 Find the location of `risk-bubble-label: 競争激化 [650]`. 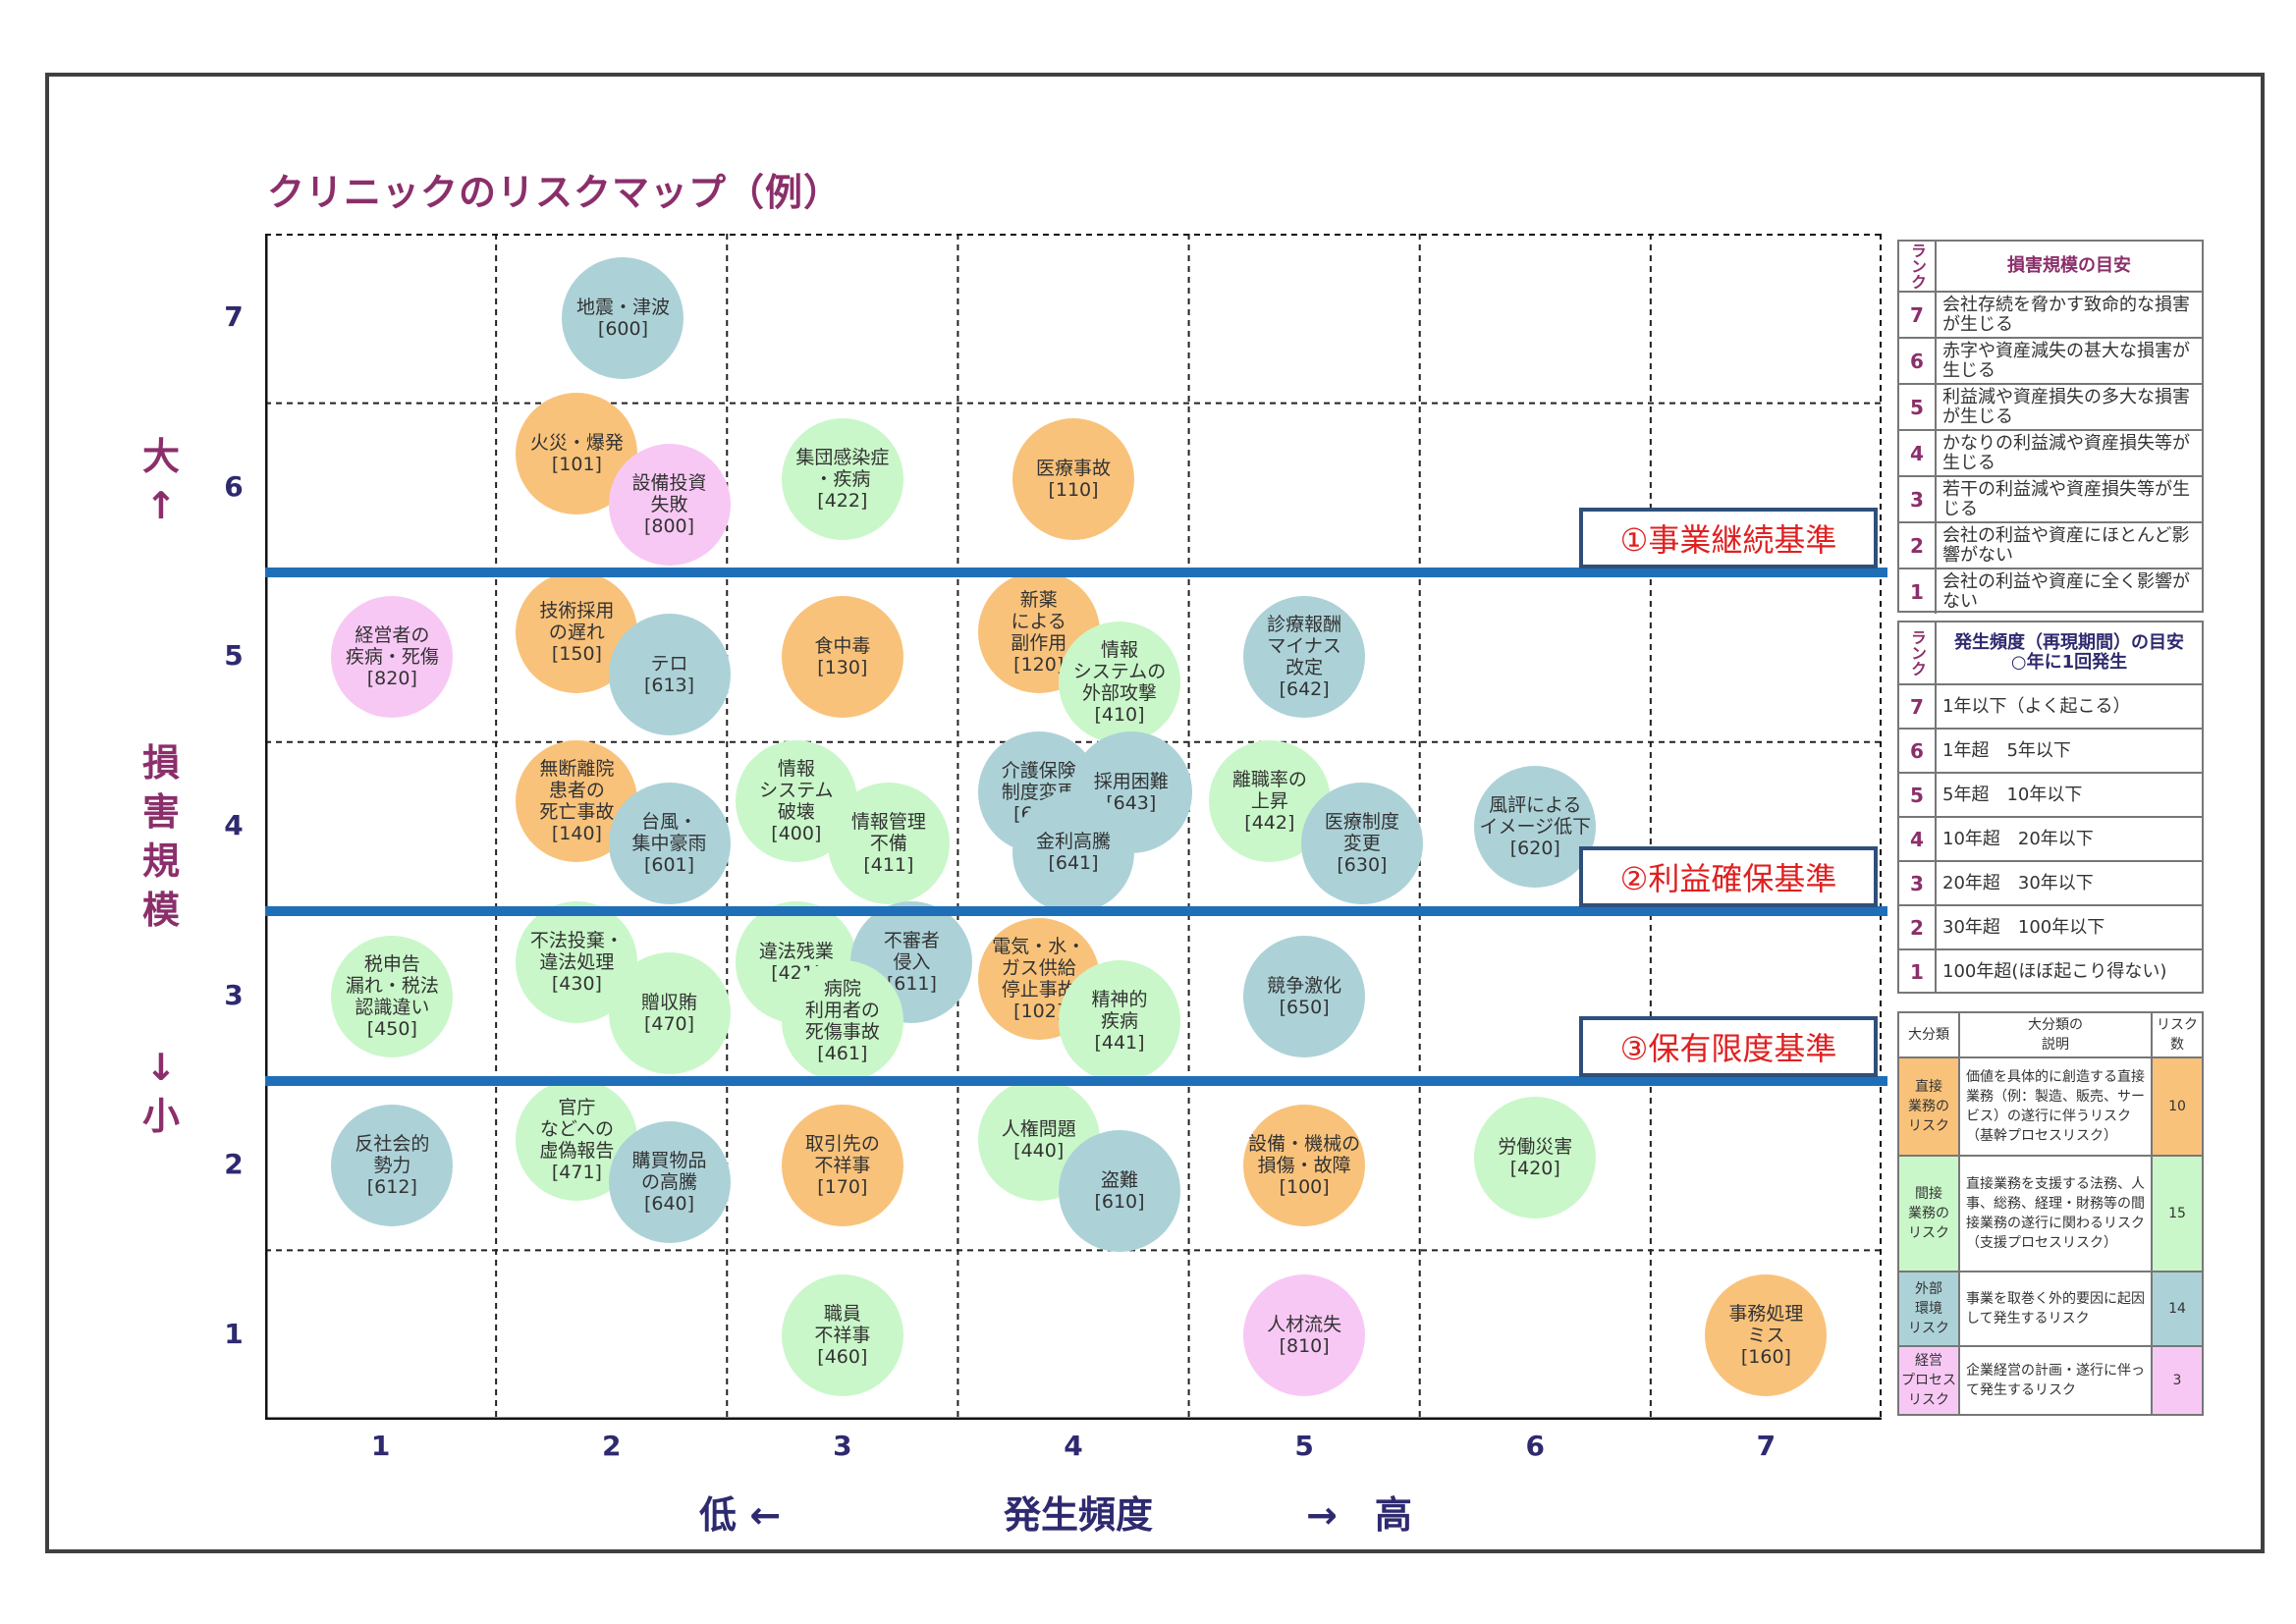

risk-bubble-label: 競争激化 [650] is located at coordinates (1304, 996).